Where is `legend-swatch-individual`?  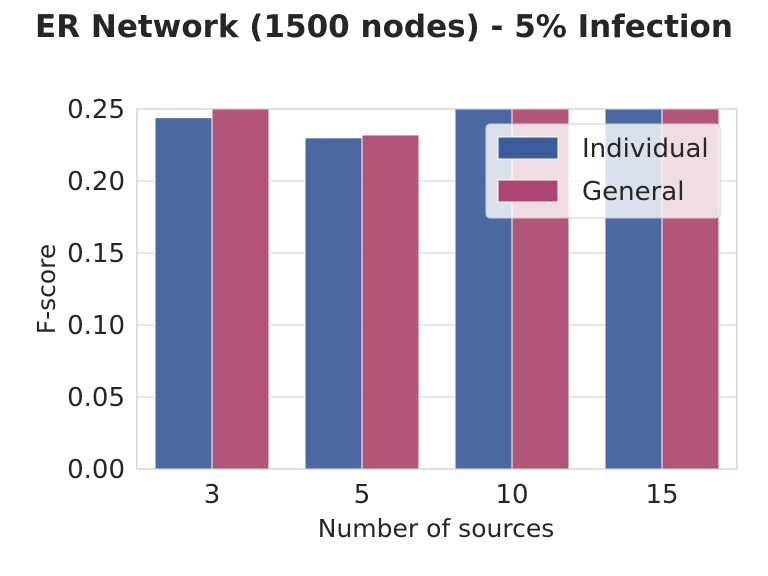
legend-swatch-individual is located at coordinates (528, 148).